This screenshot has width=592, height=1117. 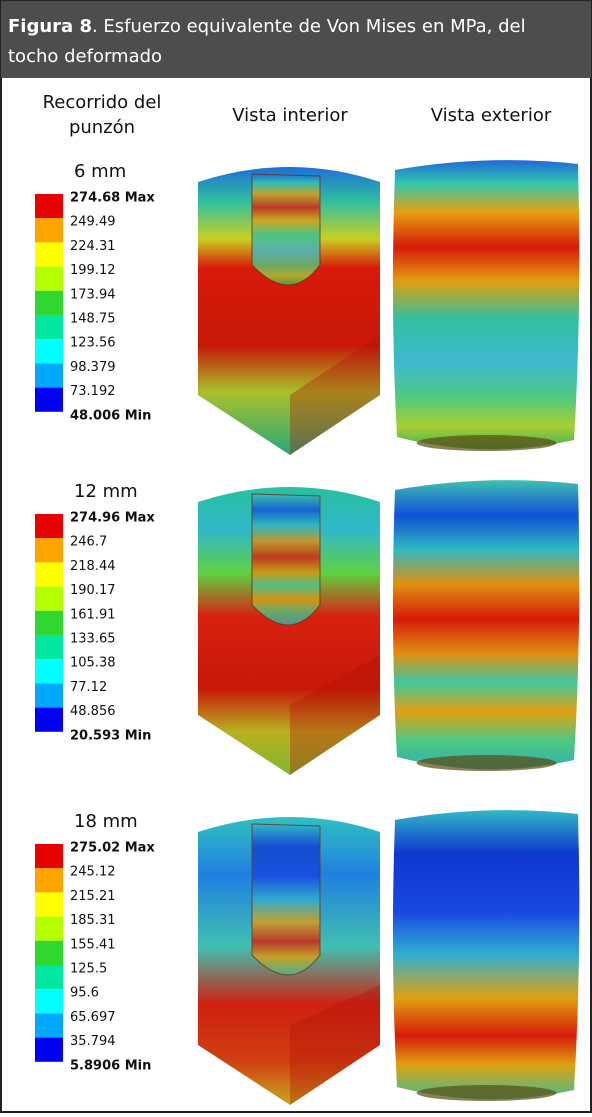 I want to click on column-header: punzón, so click(x=102, y=127).